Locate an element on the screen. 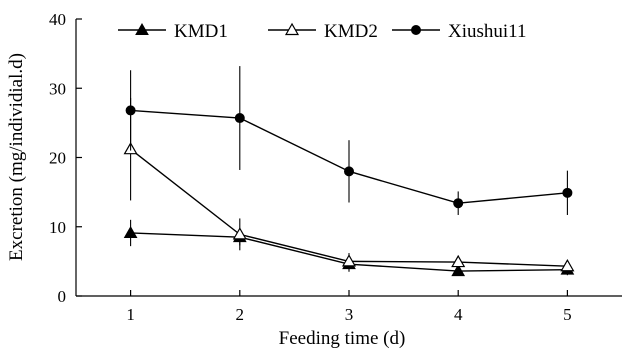  x-tick-label: 3 is located at coordinates (349, 314).